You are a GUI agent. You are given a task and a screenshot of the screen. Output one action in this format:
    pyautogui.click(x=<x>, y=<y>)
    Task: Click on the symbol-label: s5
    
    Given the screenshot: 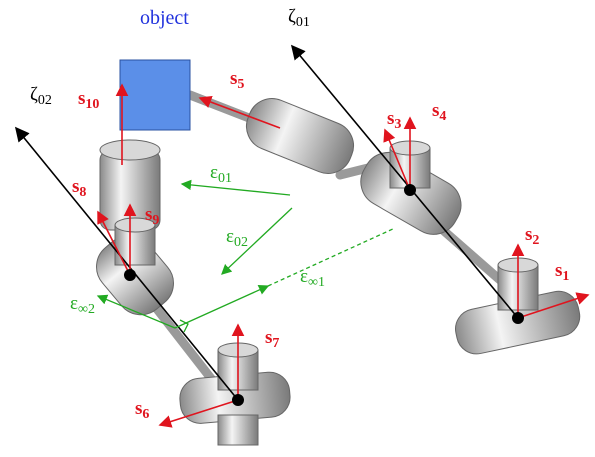 What is the action you would take?
    pyautogui.click(x=237, y=80)
    